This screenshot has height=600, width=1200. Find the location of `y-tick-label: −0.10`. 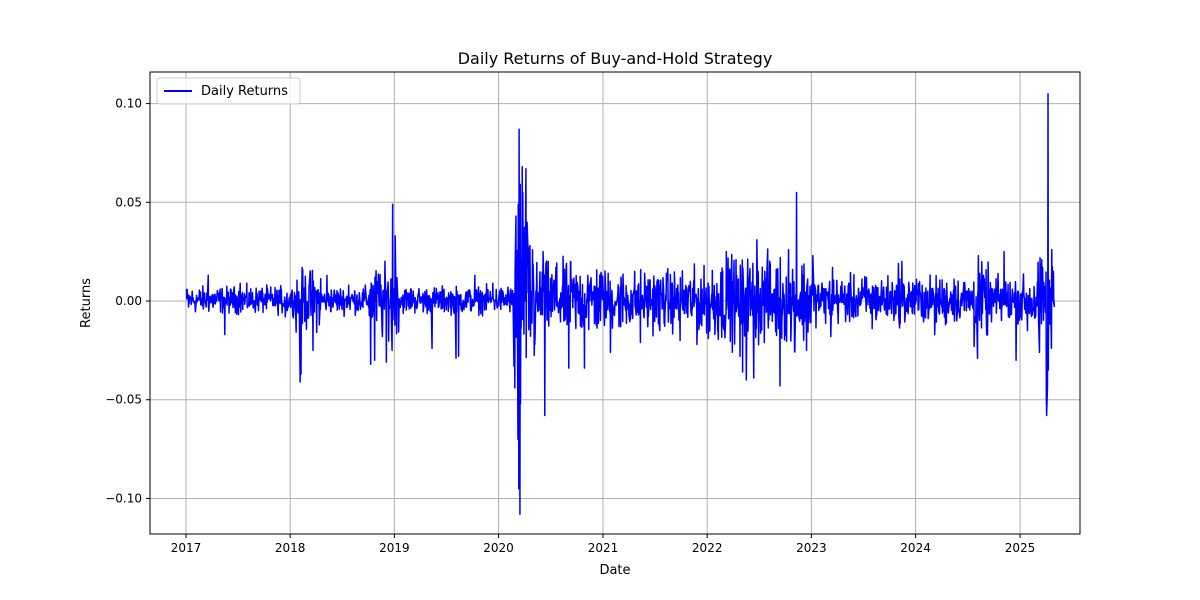

y-tick-label: −0.10 is located at coordinates (123, 498).